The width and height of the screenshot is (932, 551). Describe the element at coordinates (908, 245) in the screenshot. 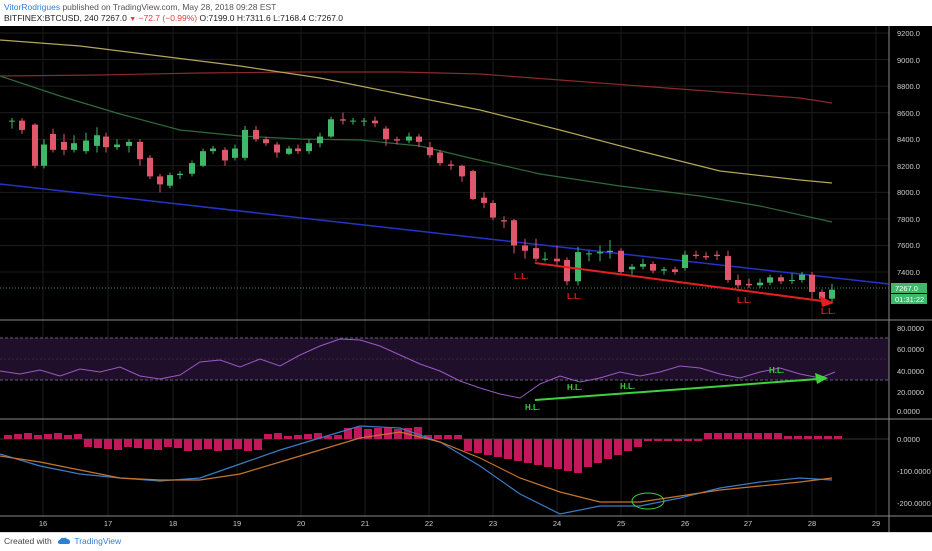

I see `price-tick: 7600.0` at that location.